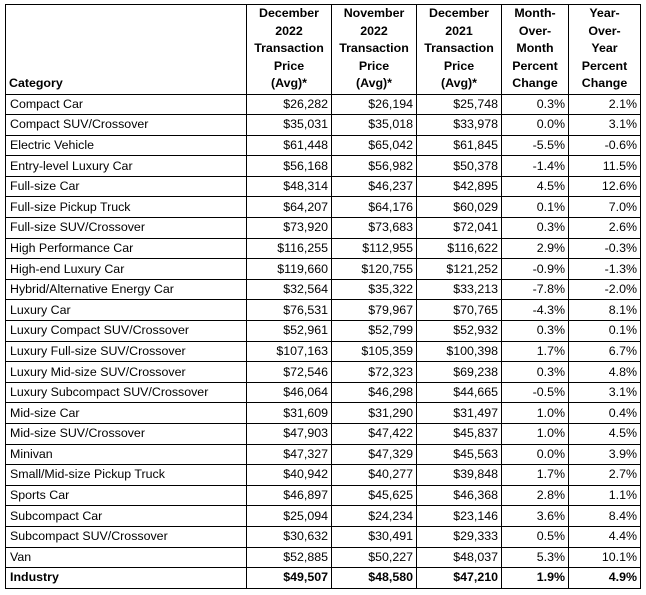  Describe the element at coordinates (535, 495) in the screenshot. I see `mom-change-cell: 2.8%` at that location.